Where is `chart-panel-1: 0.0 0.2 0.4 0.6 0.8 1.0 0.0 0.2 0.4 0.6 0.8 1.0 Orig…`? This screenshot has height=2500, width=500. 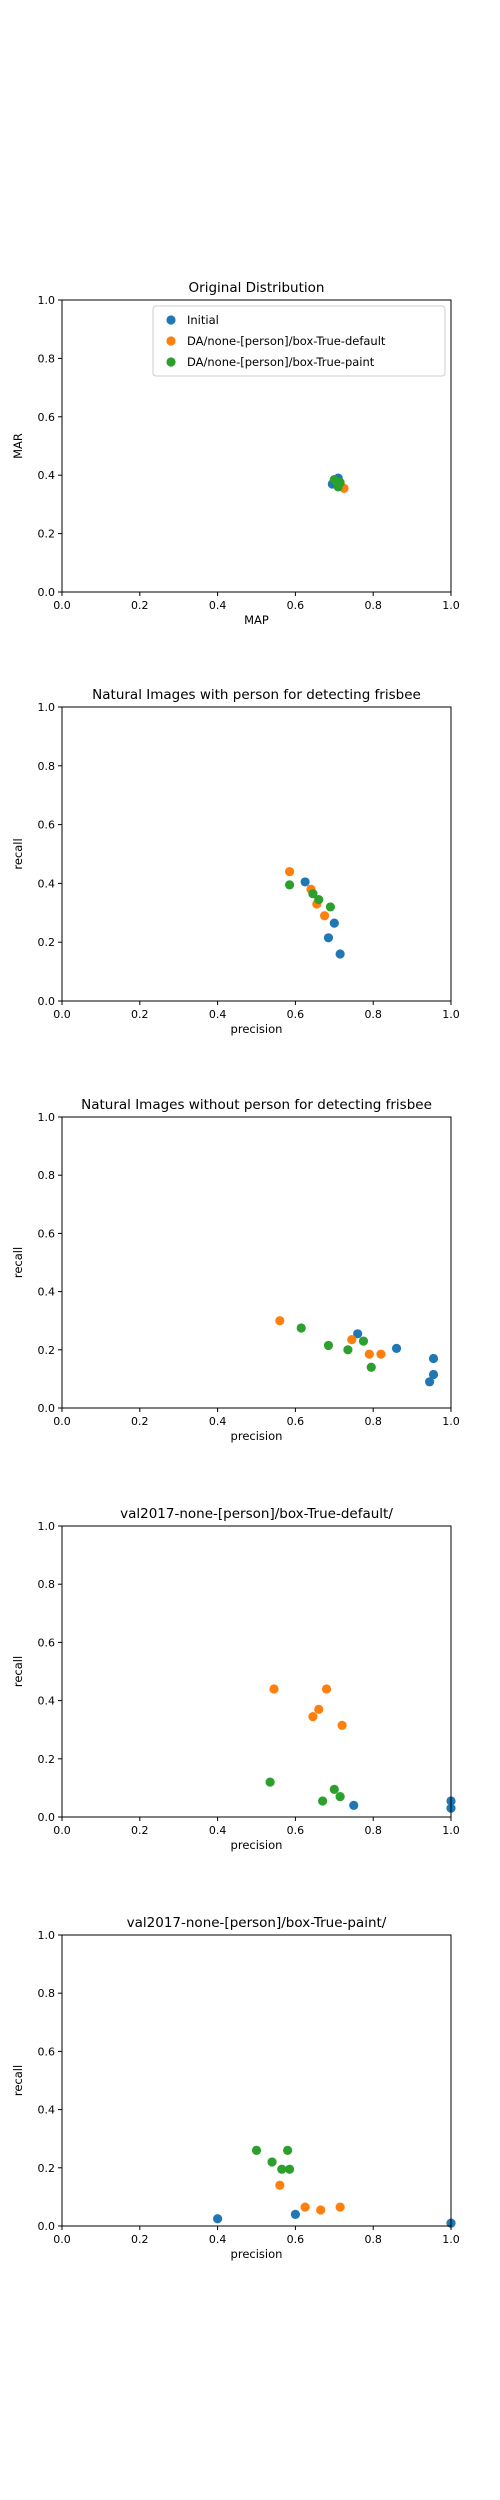 chart-panel-1: 0.0 0.2 0.4 0.6 0.8 1.0 0.0 0.2 0.4 0.6 0.8 1.0 Orig… is located at coordinates (235, 453).